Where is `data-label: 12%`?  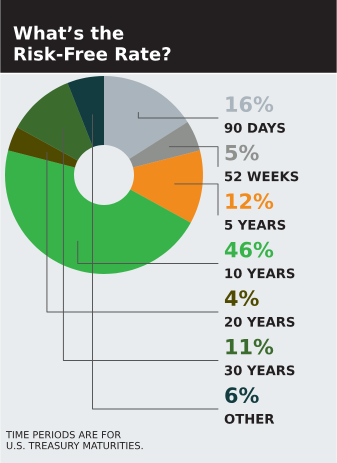 data-label: 12% is located at coordinates (250, 201).